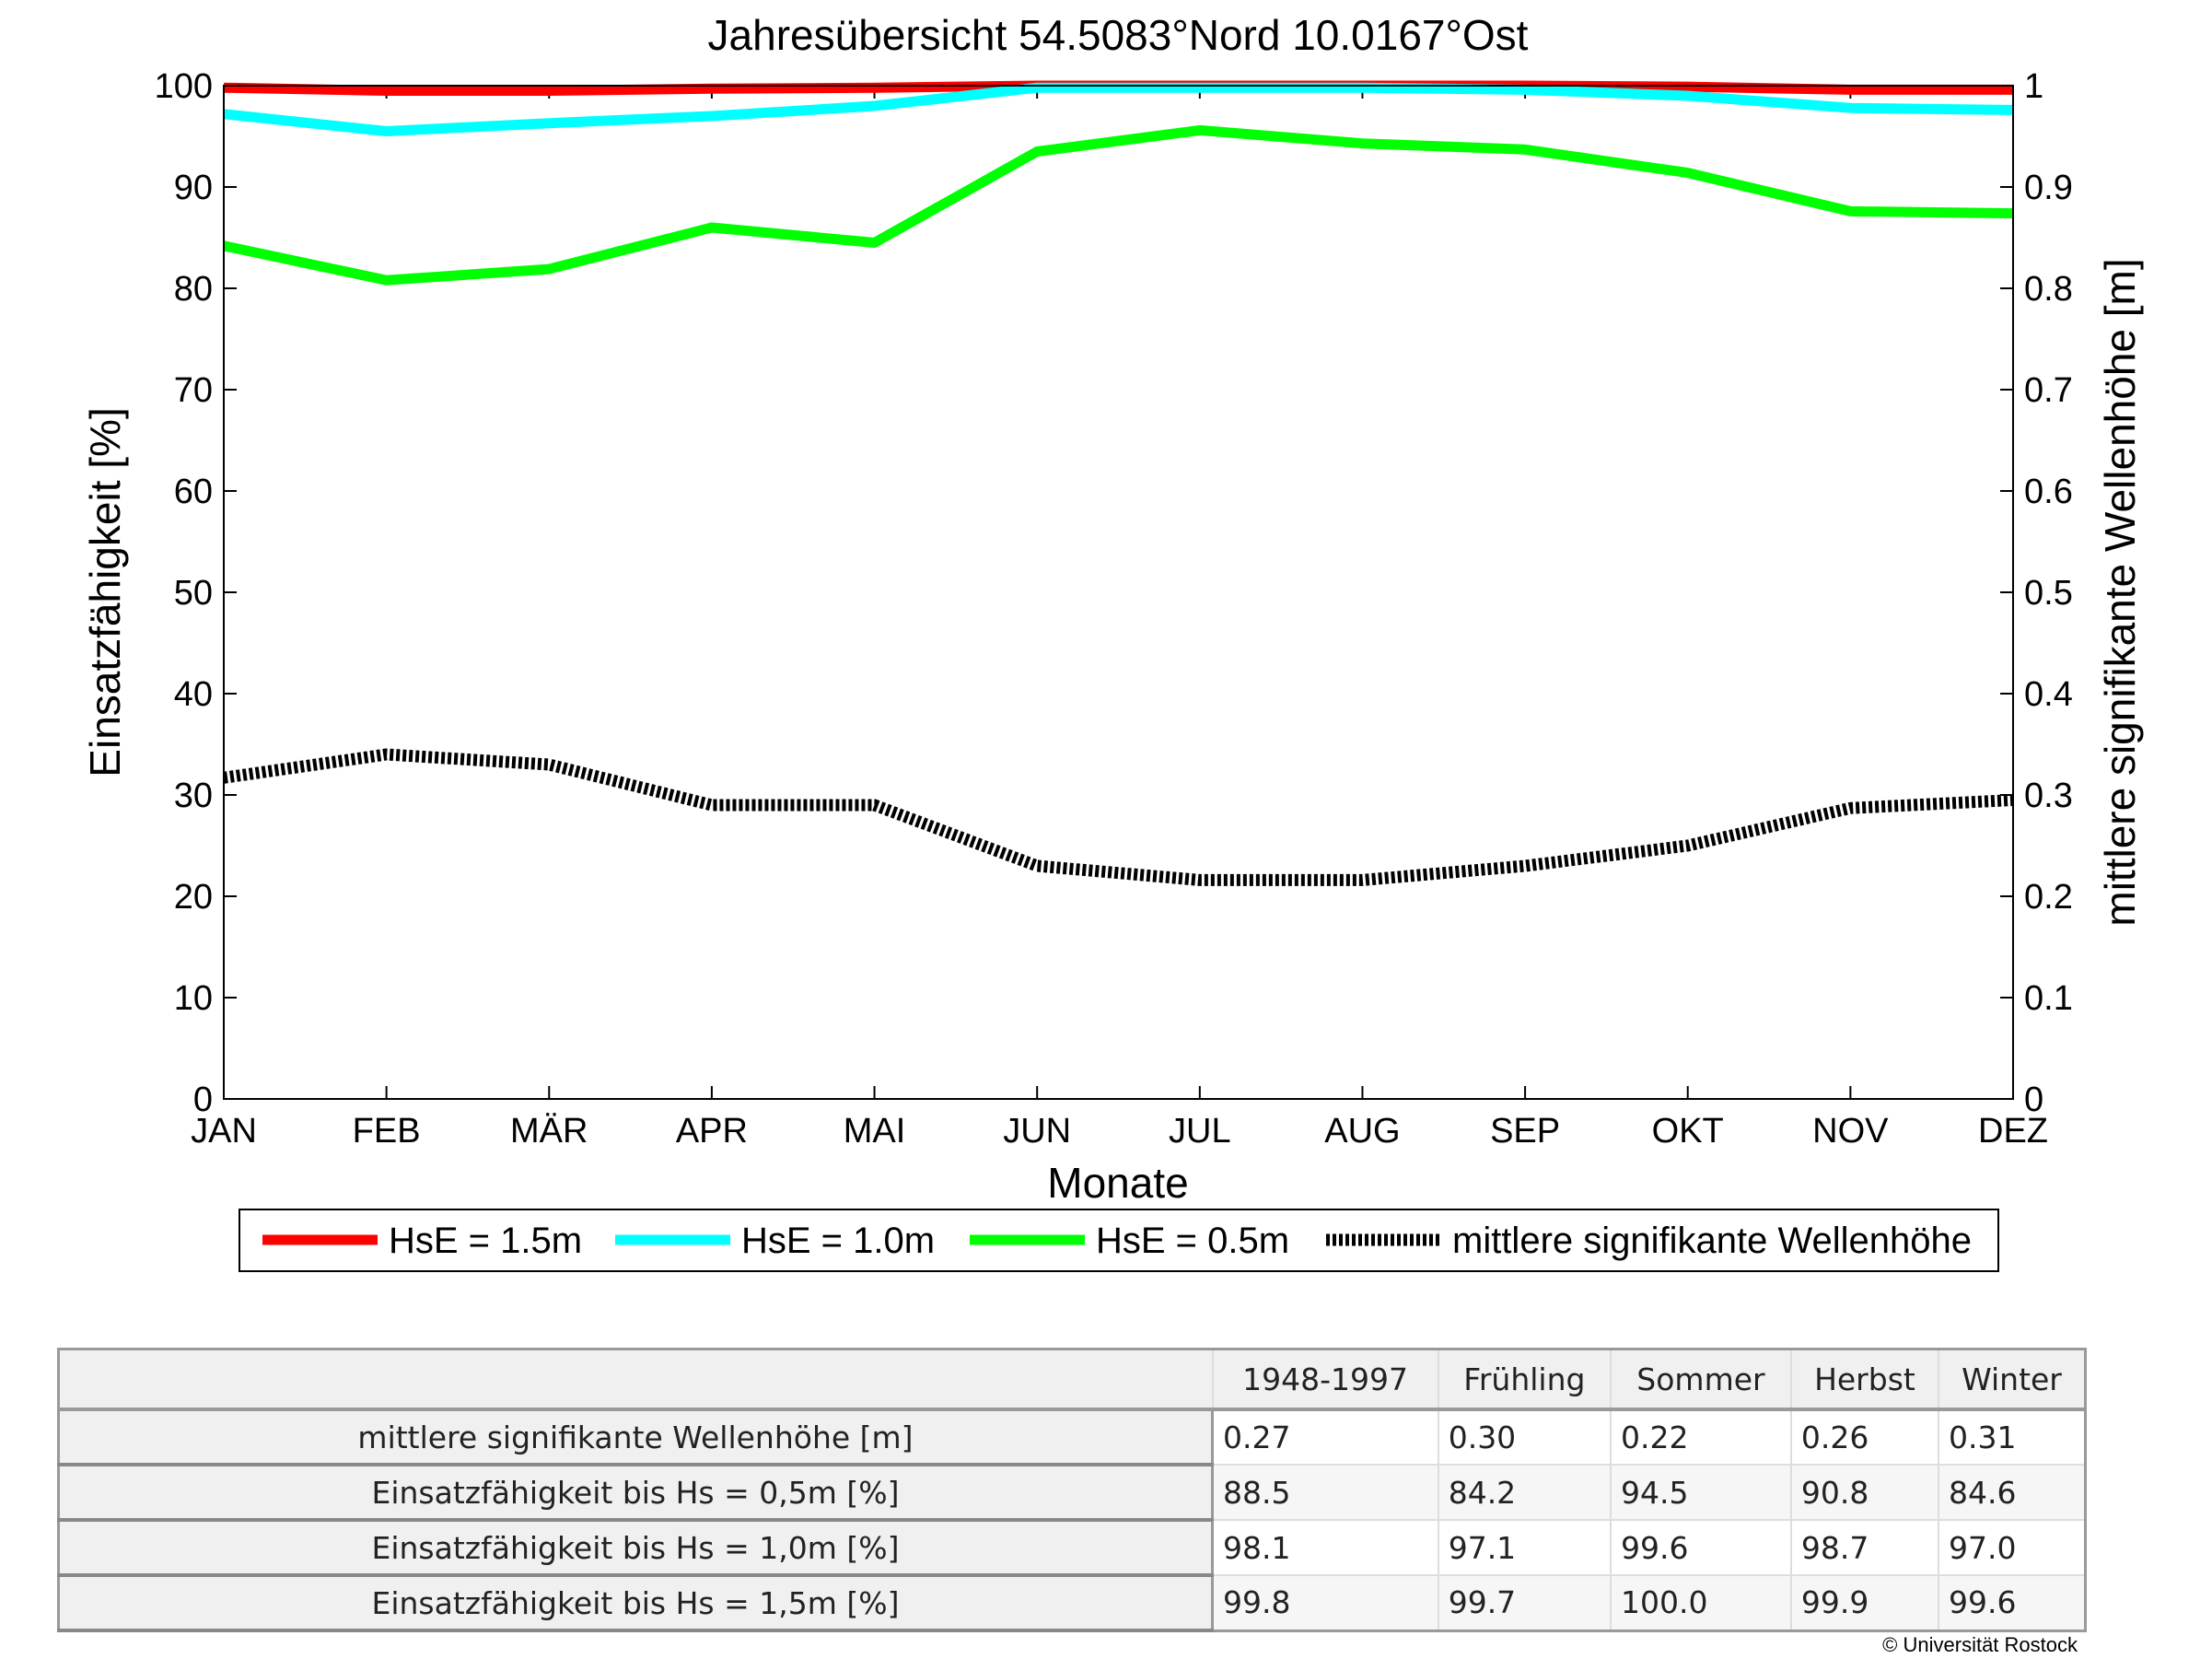 Image resolution: width=2212 pixels, height=1659 pixels. Describe the element at coordinates (1525, 1379) in the screenshot. I see `column-header: Frühling` at that location.